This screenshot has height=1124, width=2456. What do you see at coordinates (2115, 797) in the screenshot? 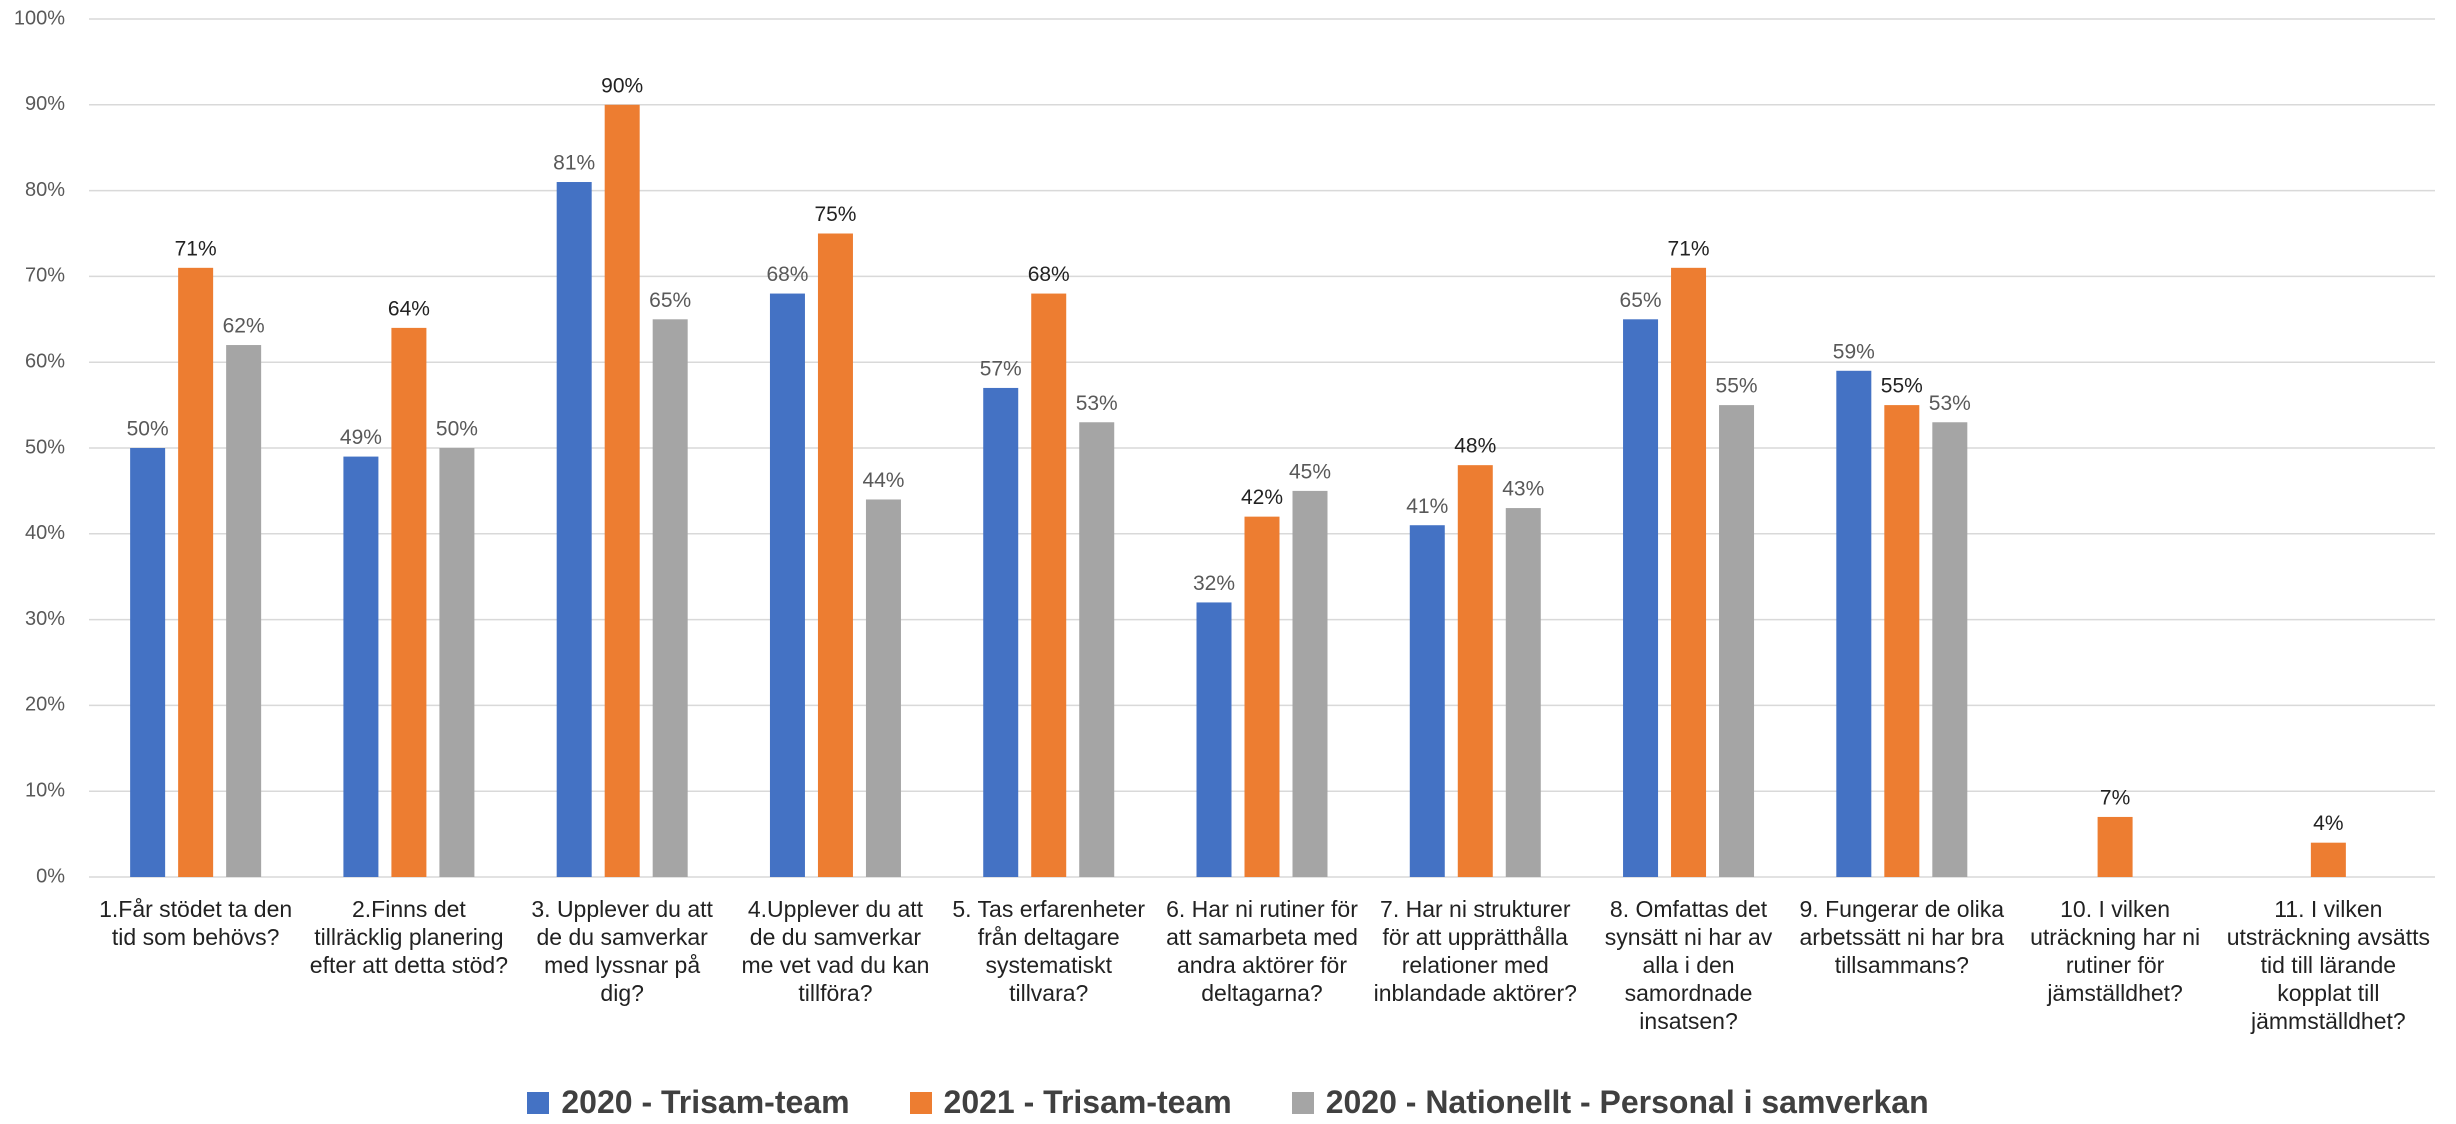
I see `value-label: 7%` at bounding box center [2115, 797].